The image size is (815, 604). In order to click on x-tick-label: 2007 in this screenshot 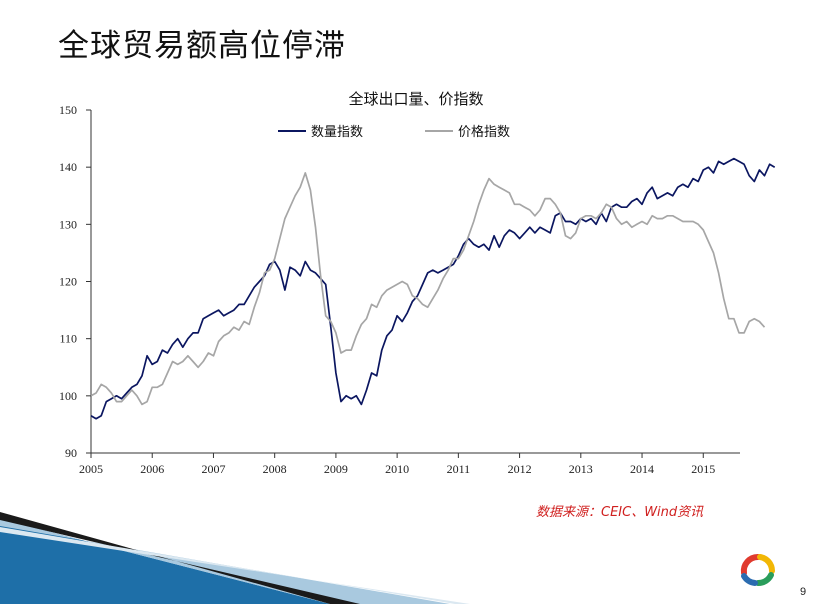, I will do `click(213, 469)`.